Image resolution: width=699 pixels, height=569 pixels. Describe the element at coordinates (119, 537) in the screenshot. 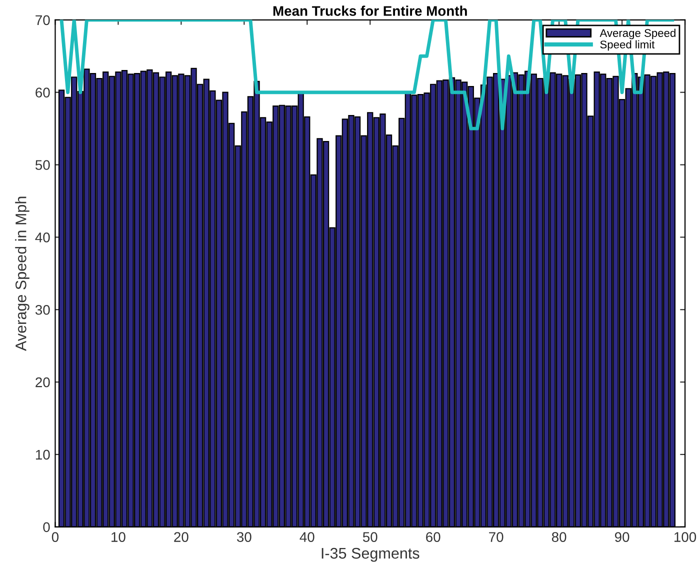

I see `x-tick-label: 10` at that location.